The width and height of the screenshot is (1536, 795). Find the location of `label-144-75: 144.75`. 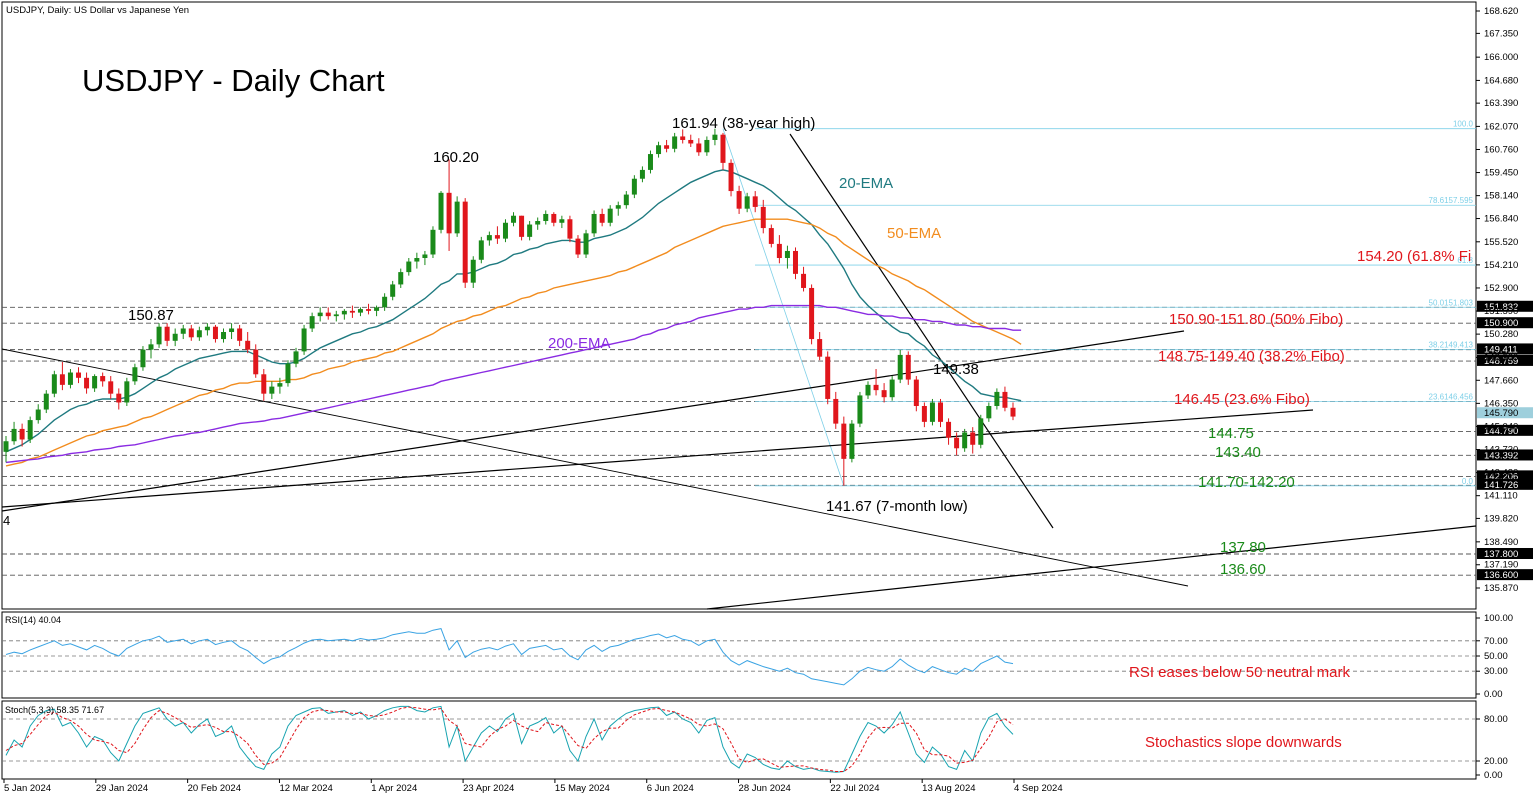

label-144-75: 144.75 is located at coordinates (1231, 433).